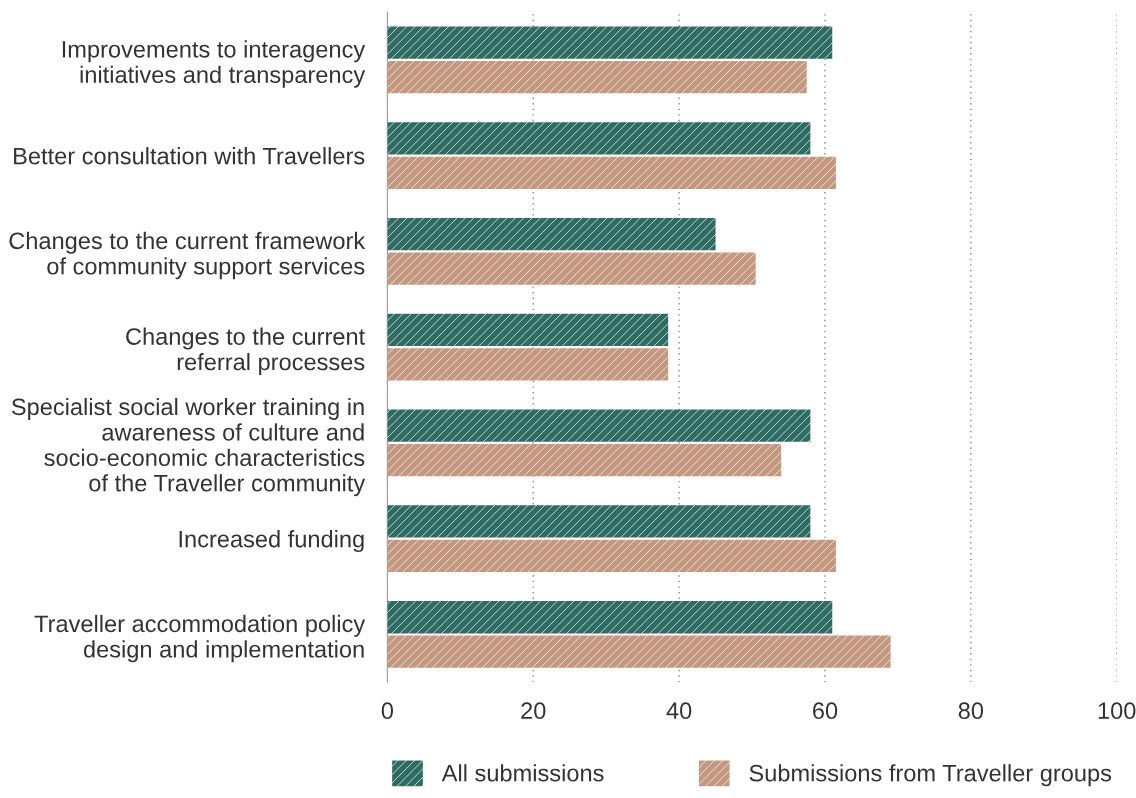 The image size is (1136, 798). What do you see at coordinates (189, 156) in the screenshot?
I see `y-tick-label: Better consultation with Travellers` at bounding box center [189, 156].